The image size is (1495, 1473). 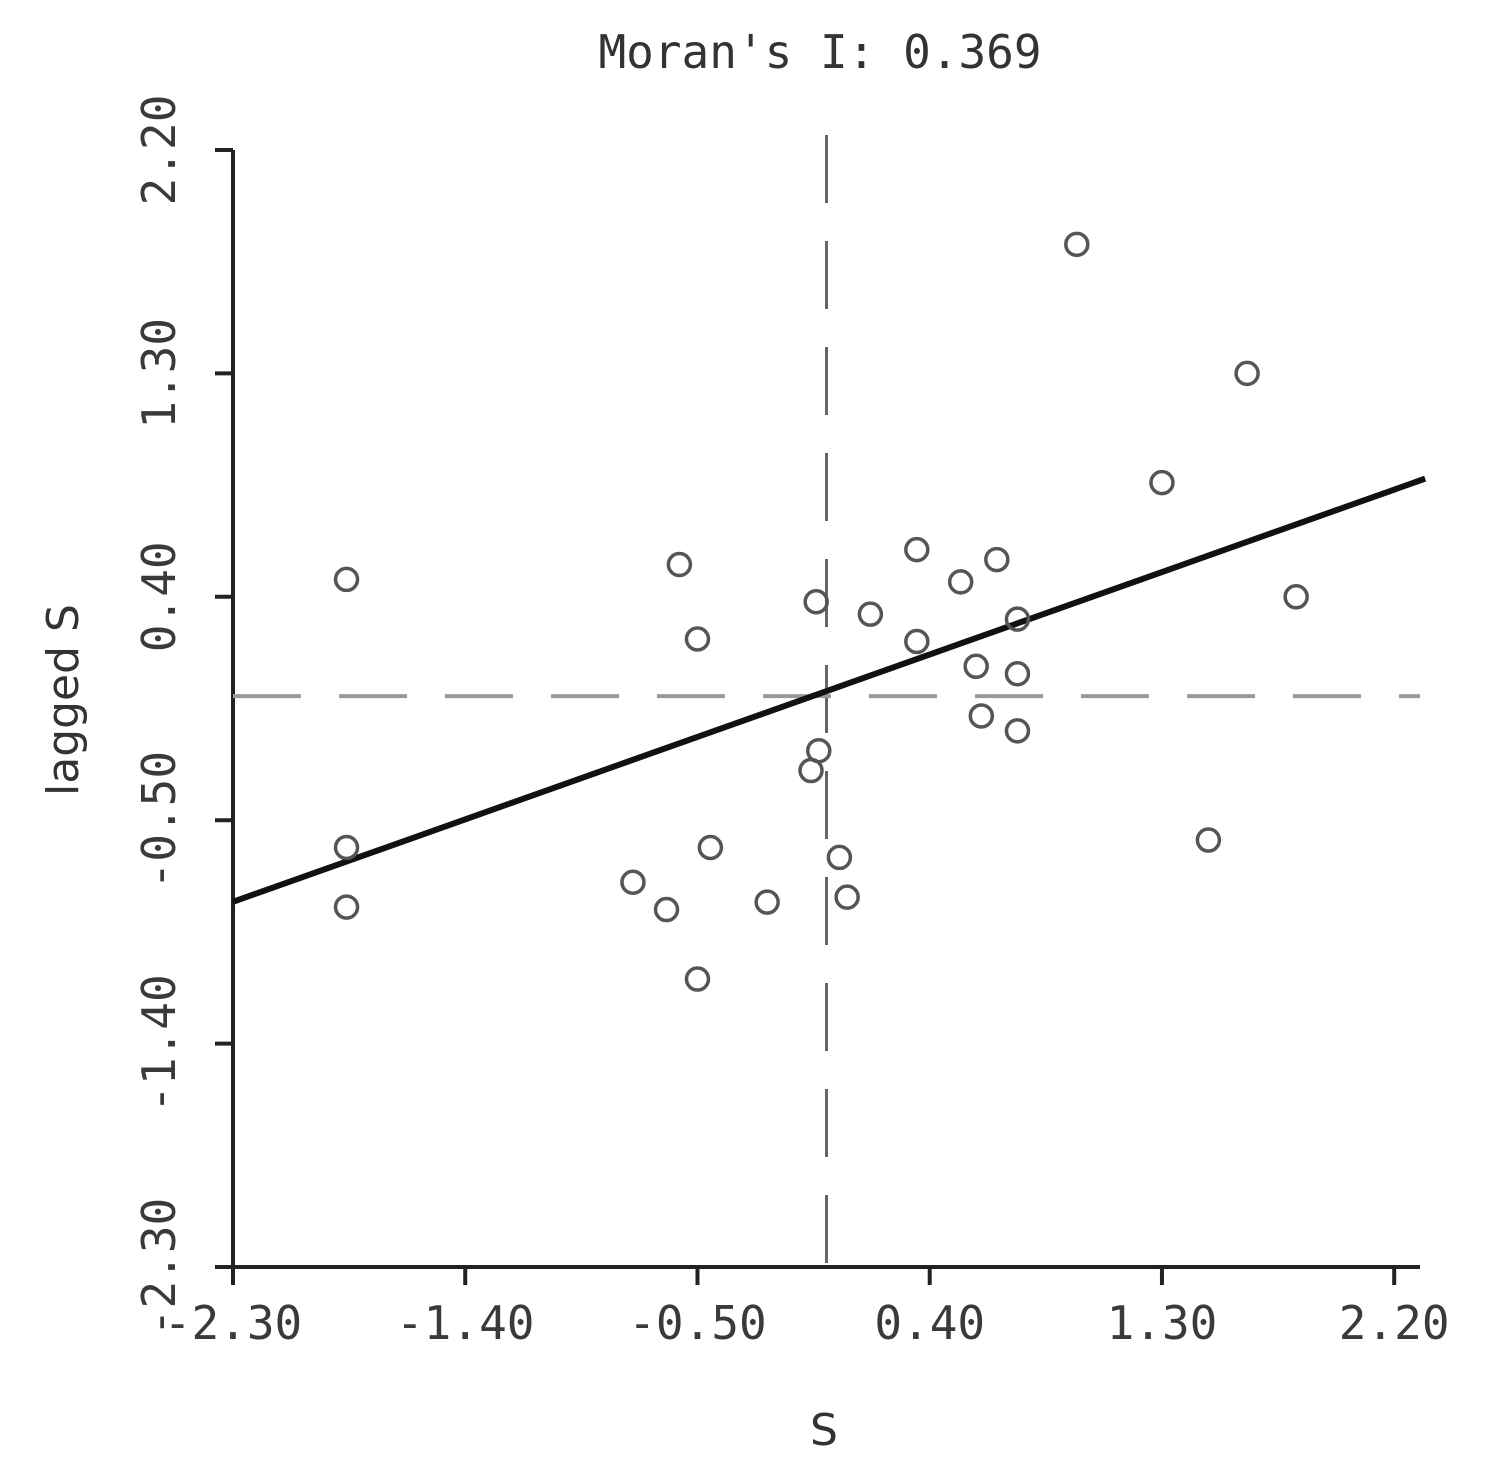 I want to click on y-tick-label: 0.40, so click(x=159, y=596).